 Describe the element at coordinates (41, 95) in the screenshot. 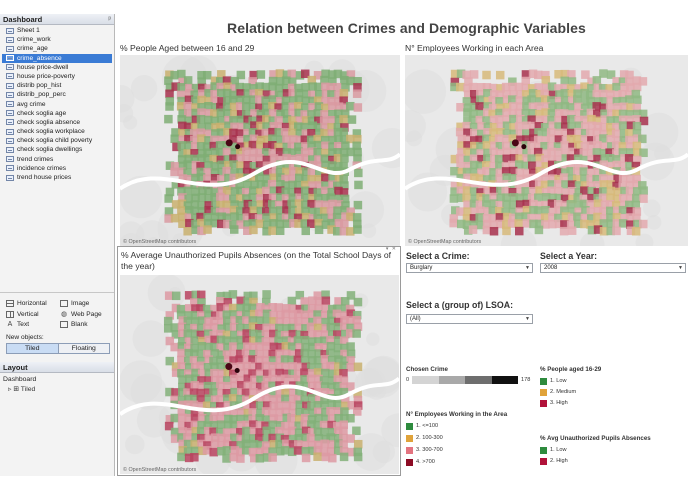

I see `sheet-item-label: distrib_pop_perc` at that location.